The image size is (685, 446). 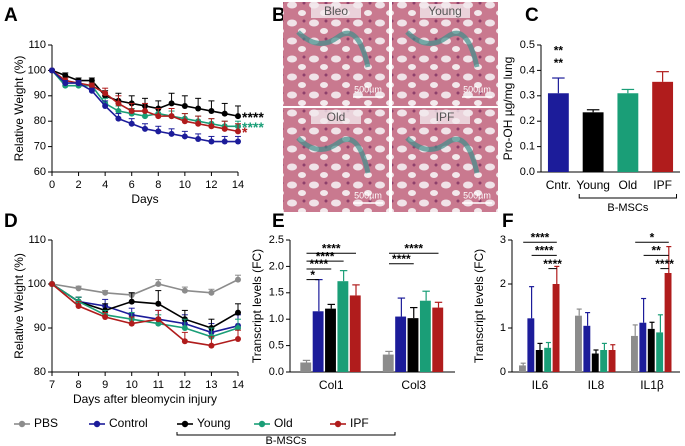 What do you see at coordinates (527, 70) in the screenshot?
I see `y-tick-label: 0.4` at bounding box center [527, 70].